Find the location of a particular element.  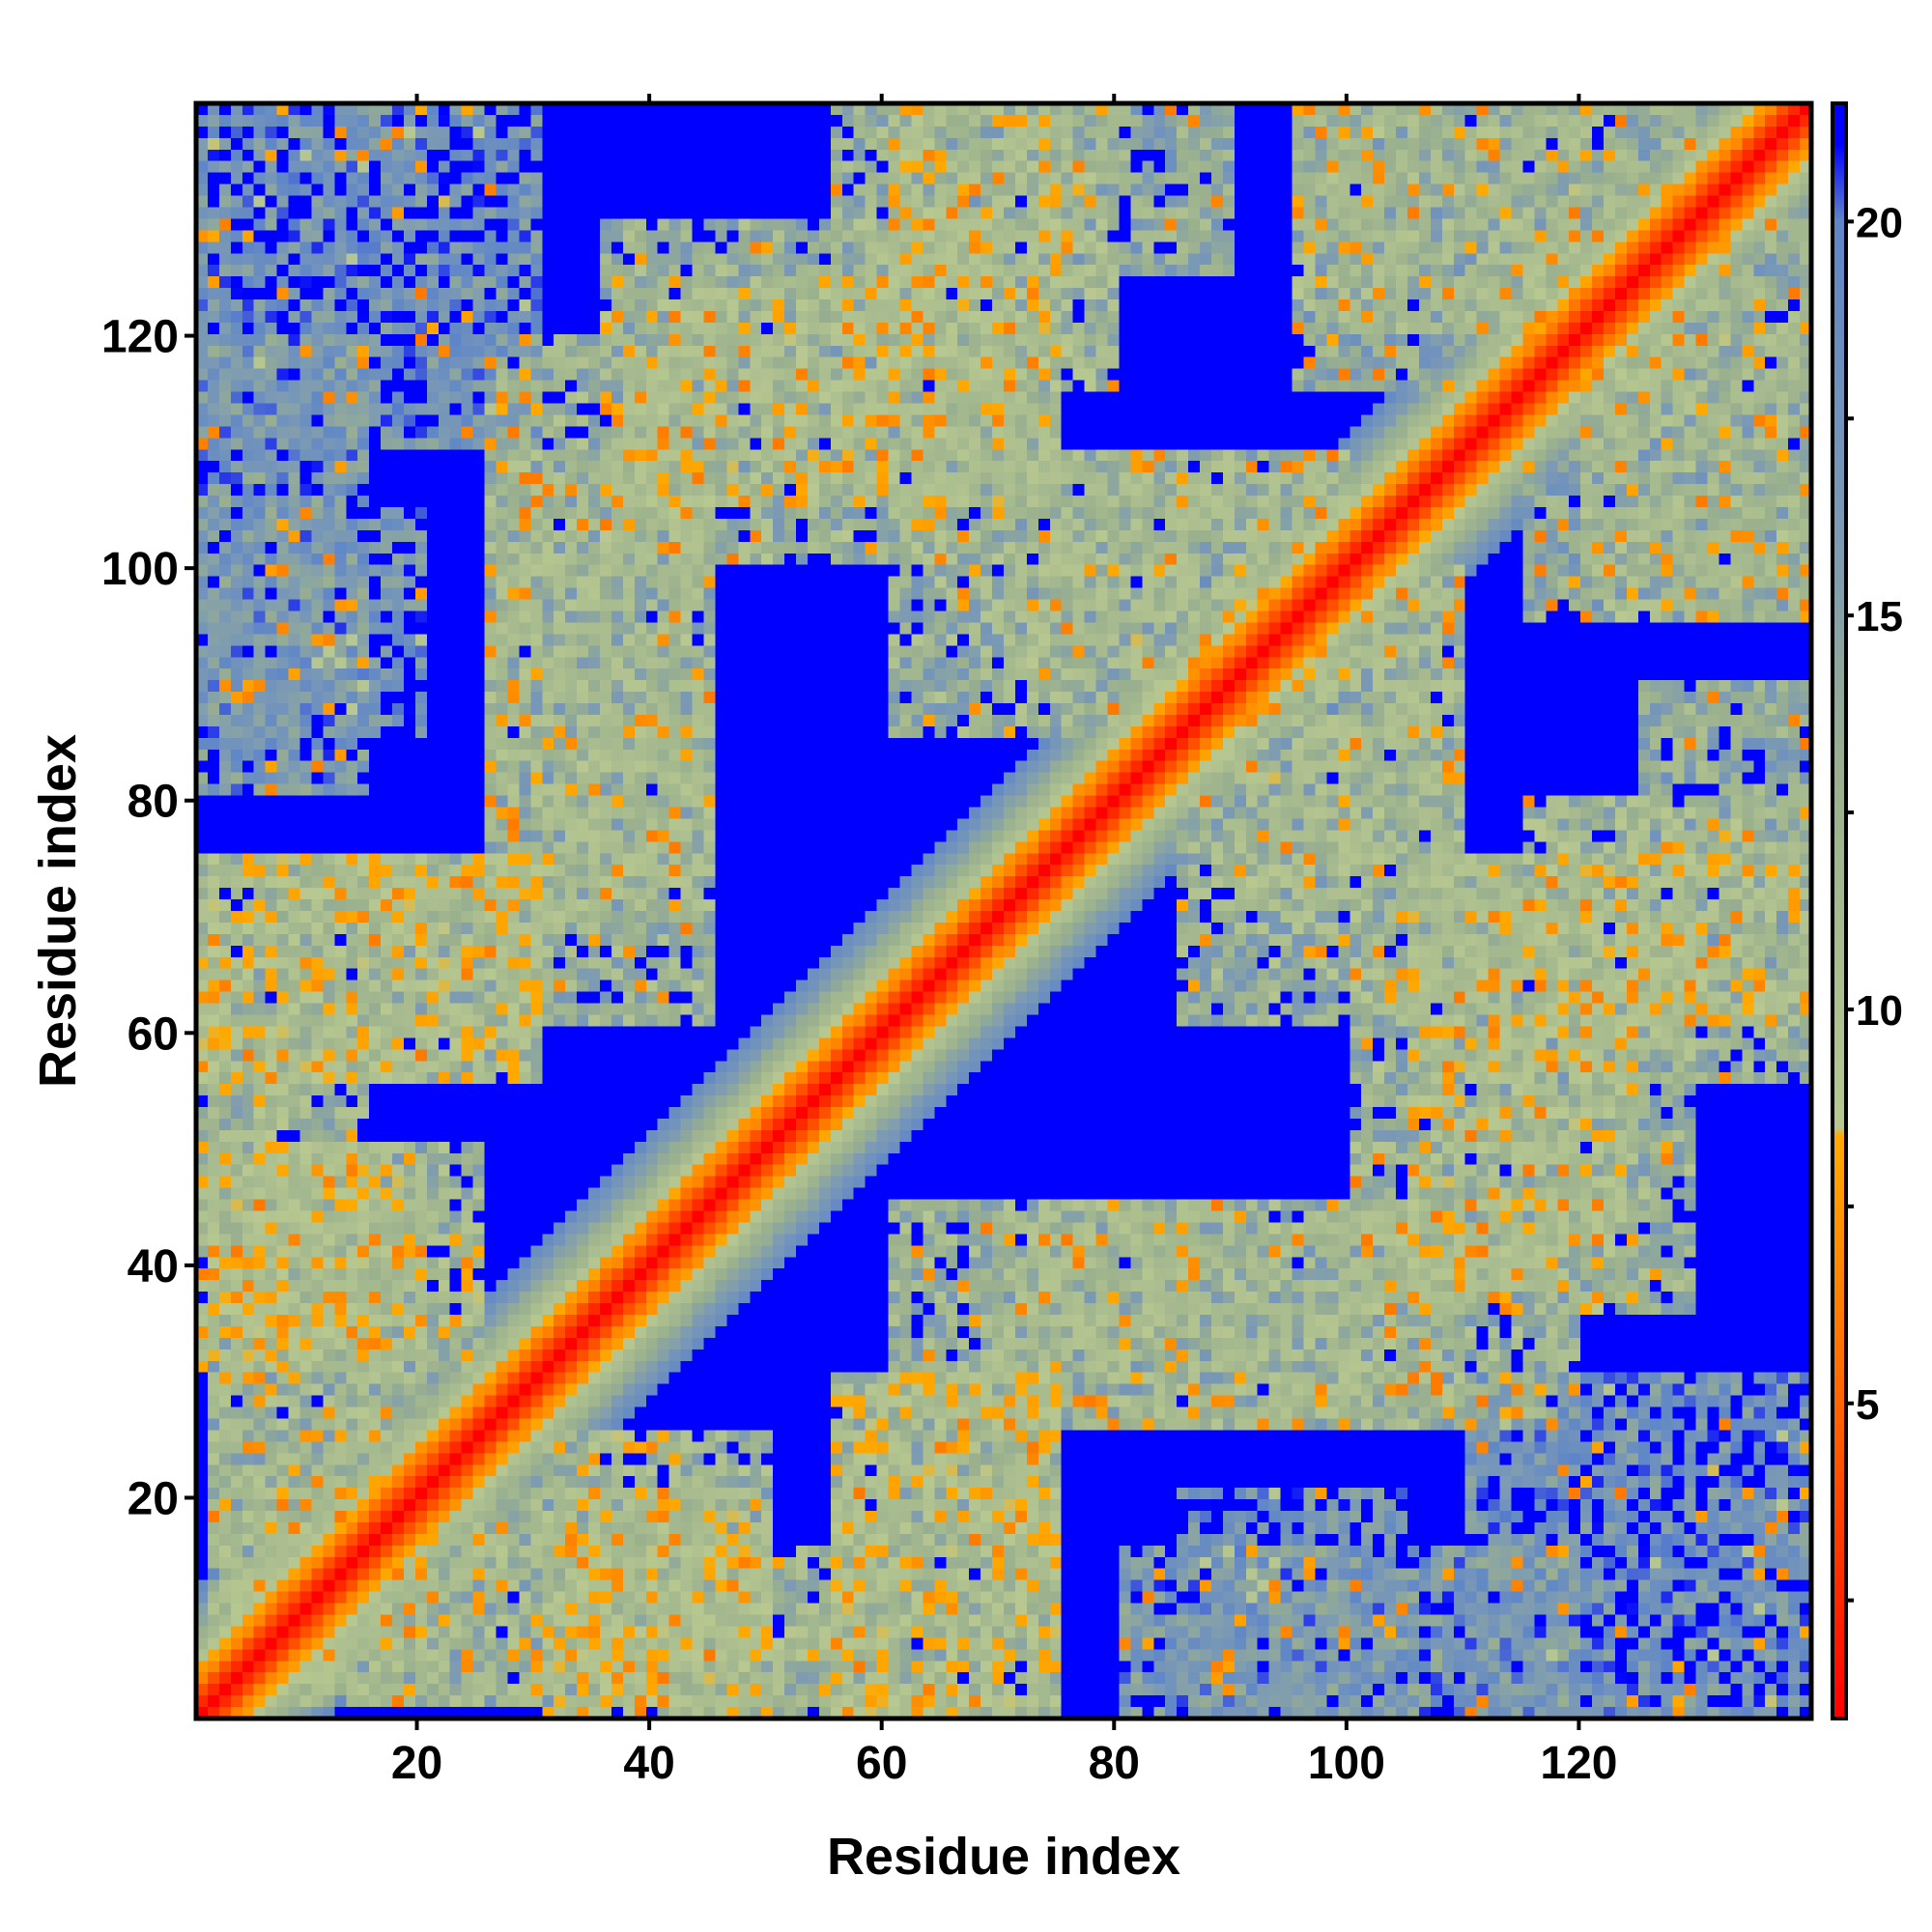

colorbar-tick-label: 15 is located at coordinates (1879, 616).